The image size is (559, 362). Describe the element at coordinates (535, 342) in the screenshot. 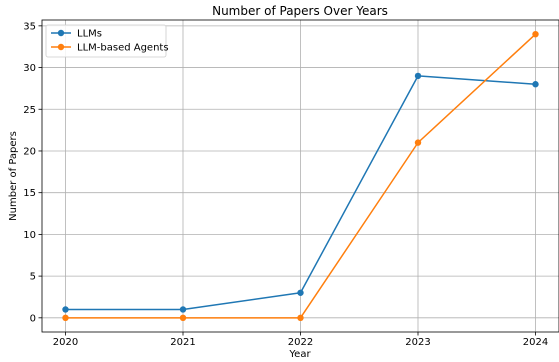

I see `x-tick-label: 2024` at that location.